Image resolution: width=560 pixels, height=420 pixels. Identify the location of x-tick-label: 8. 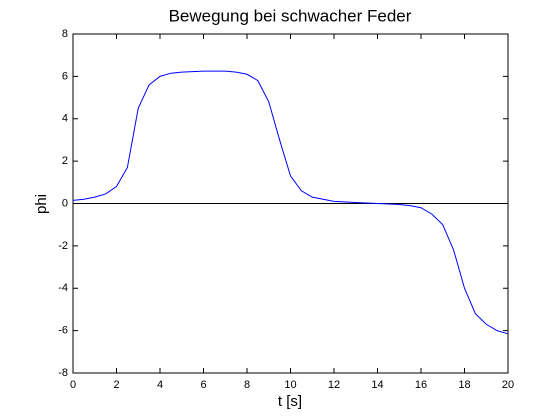
(247, 385).